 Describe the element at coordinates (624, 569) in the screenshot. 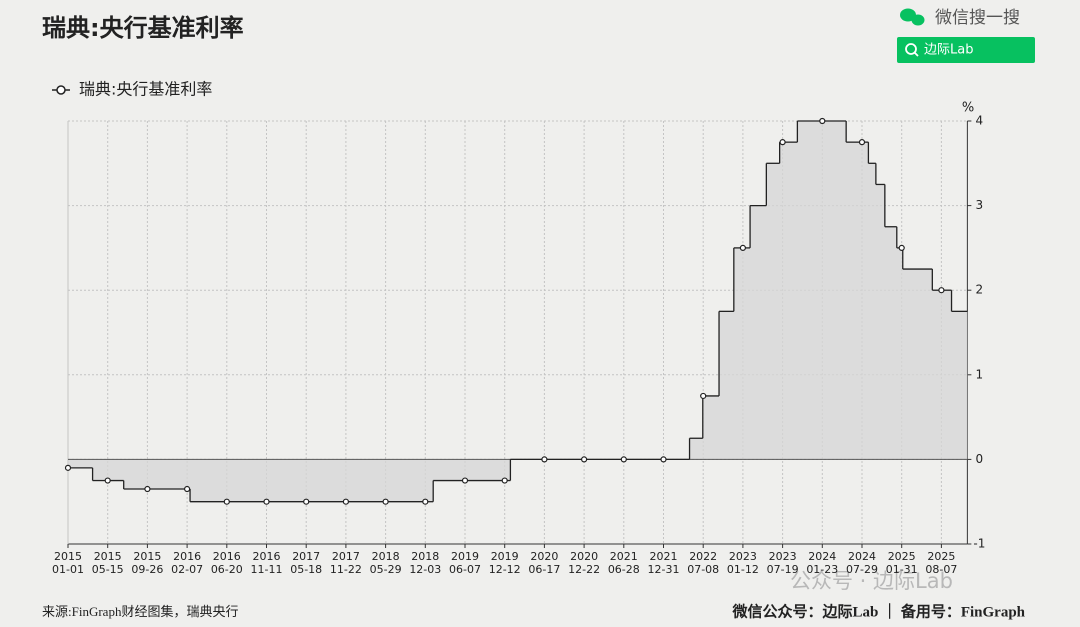

I see `x-tick-label: 06-28` at that location.